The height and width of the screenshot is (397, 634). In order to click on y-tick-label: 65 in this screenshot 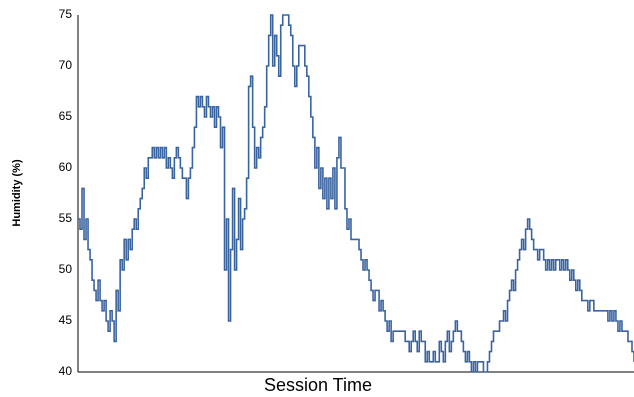, I will do `click(66, 116)`.